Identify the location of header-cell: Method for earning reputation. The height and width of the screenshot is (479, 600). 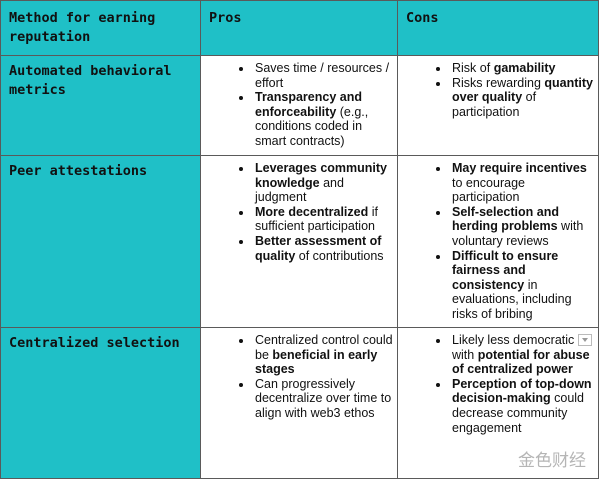
(100, 28).